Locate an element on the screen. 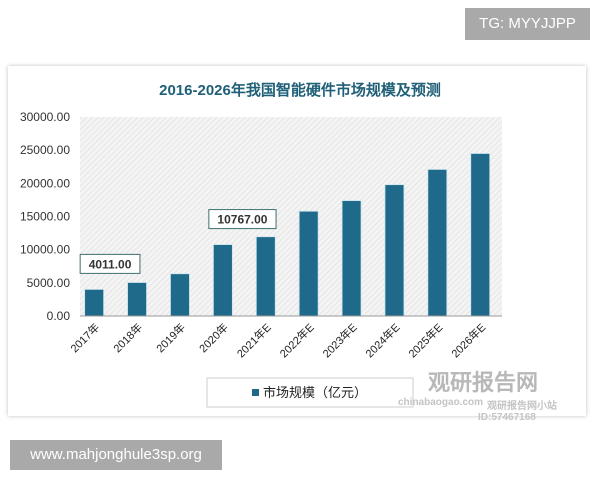 This screenshot has height=480, width=600. y-tick-label: 25000.00 is located at coordinates (45, 150).